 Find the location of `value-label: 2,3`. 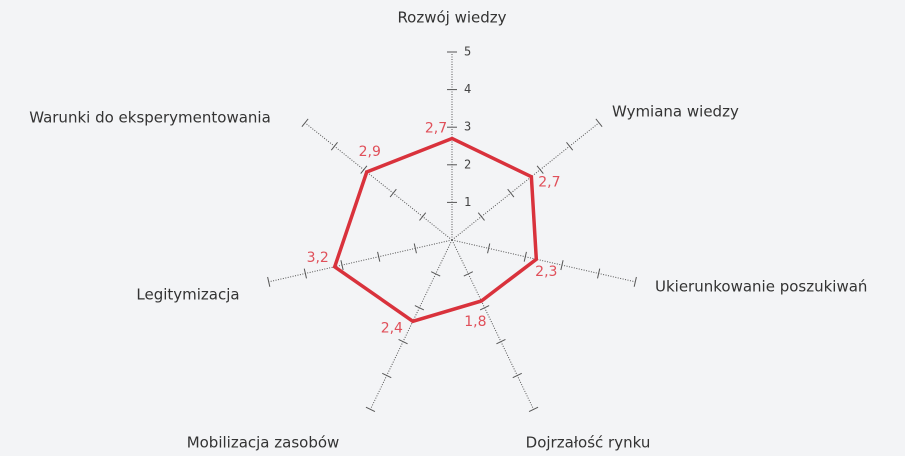

value-label: 2,3 is located at coordinates (546, 272).